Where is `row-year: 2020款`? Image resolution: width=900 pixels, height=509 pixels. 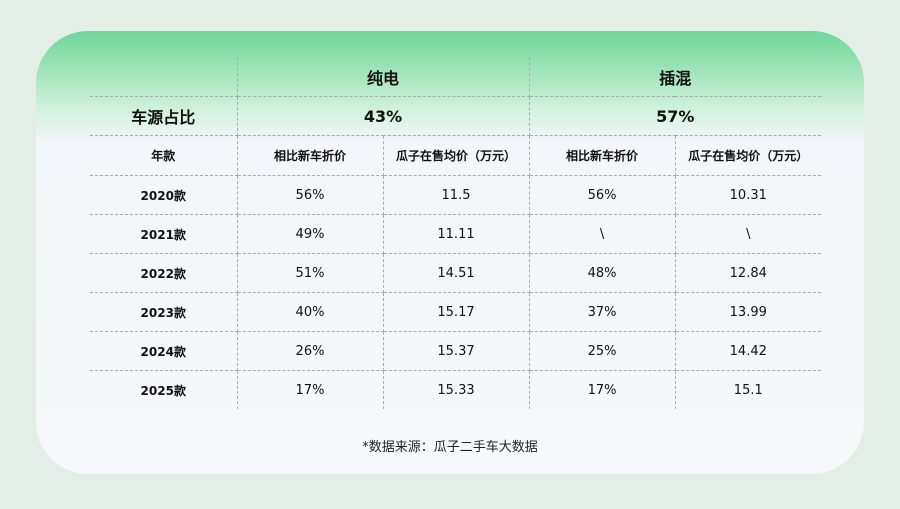 row-year: 2020款 is located at coordinates (164, 195).